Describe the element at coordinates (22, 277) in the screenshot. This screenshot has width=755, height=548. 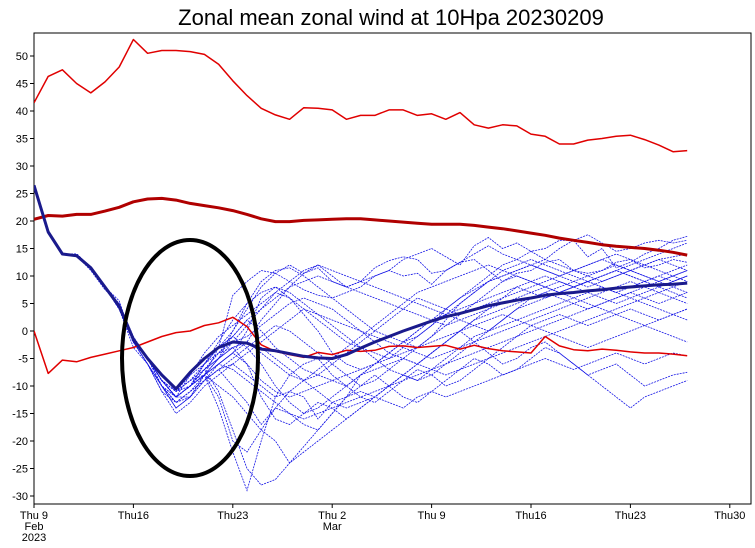
I see `y-tick-label: 10` at that location.